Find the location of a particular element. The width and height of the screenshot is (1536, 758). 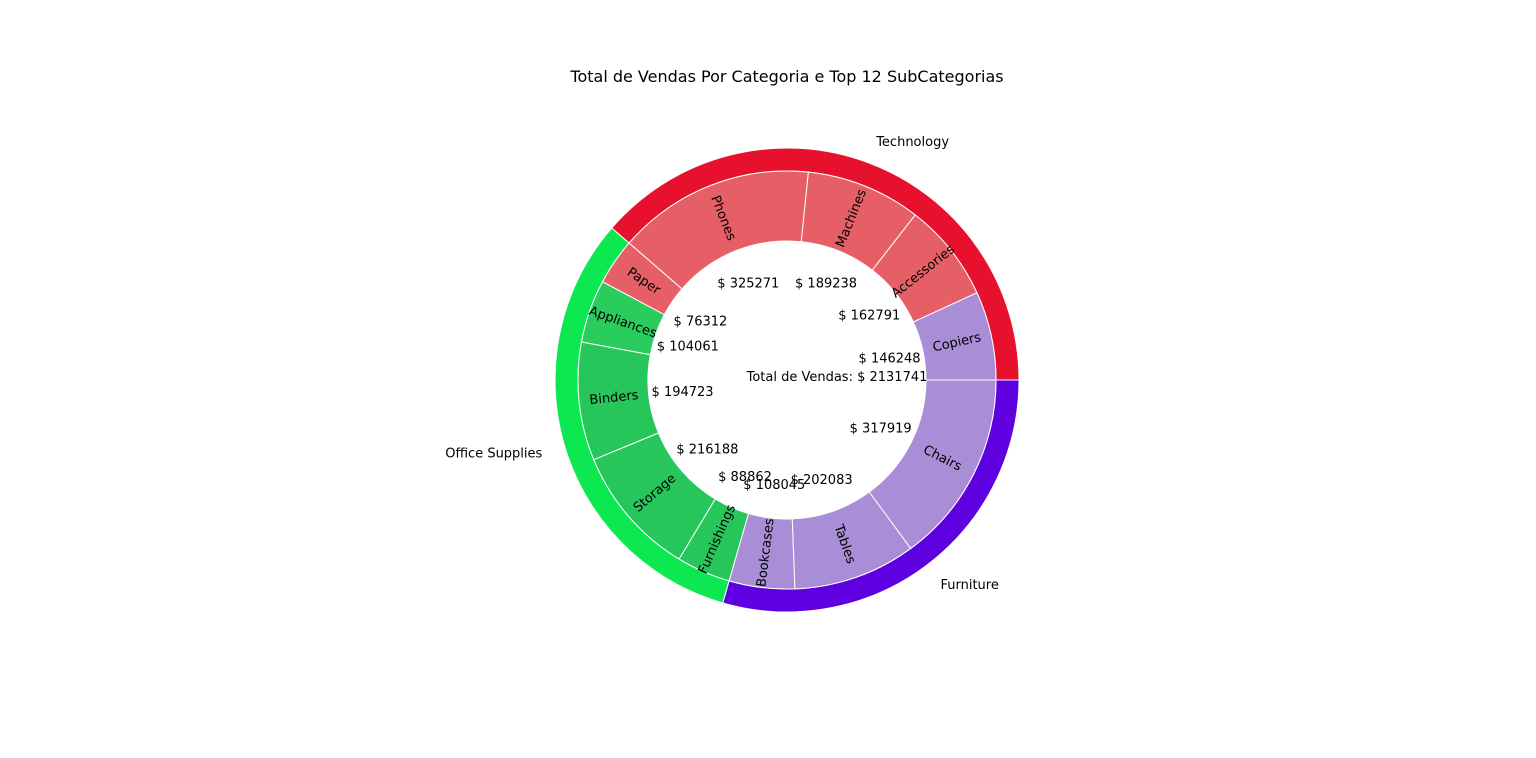

subcategory-wedge-chairs is located at coordinates (932, 464).